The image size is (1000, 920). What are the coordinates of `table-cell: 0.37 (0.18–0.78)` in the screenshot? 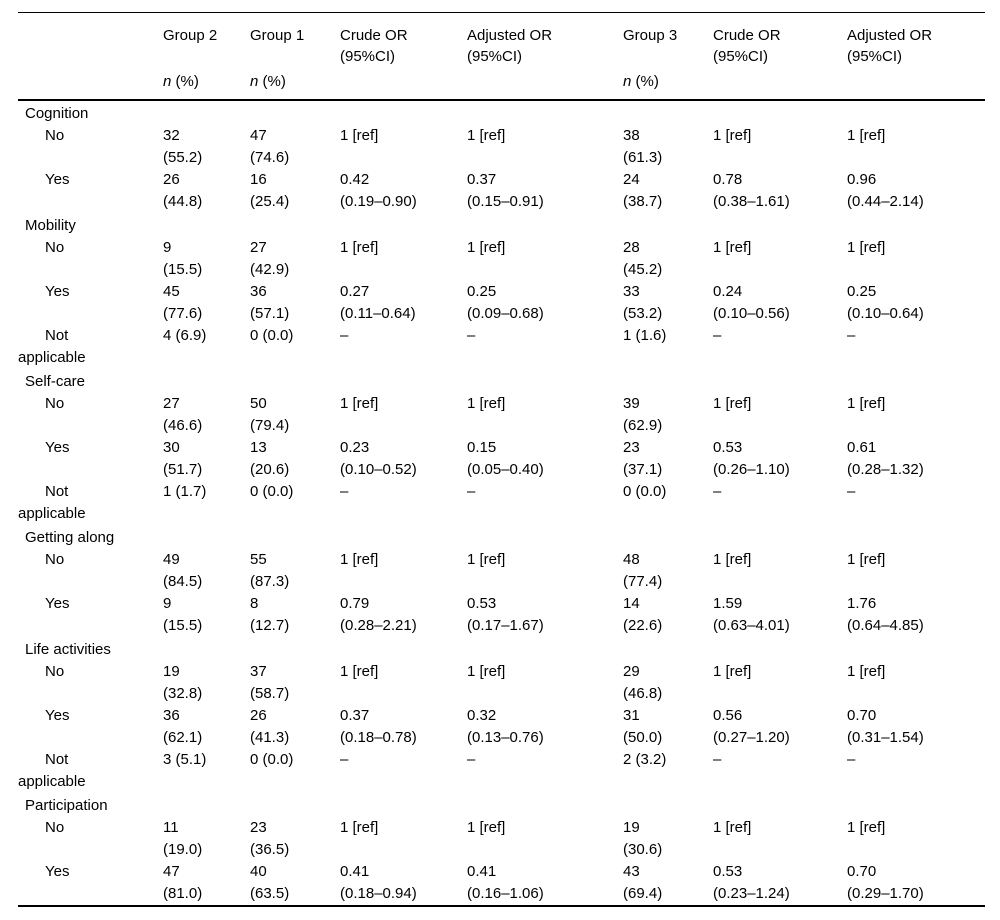 It's located at (378, 726).